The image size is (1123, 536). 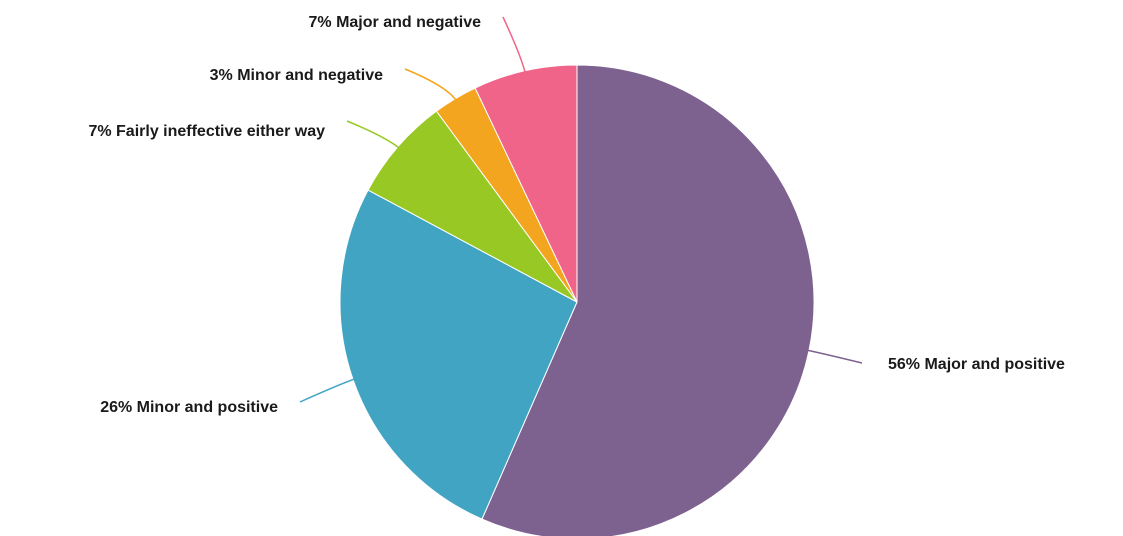 I want to click on slice-label-3: 7% Fairly ineffective either way, so click(x=206, y=131).